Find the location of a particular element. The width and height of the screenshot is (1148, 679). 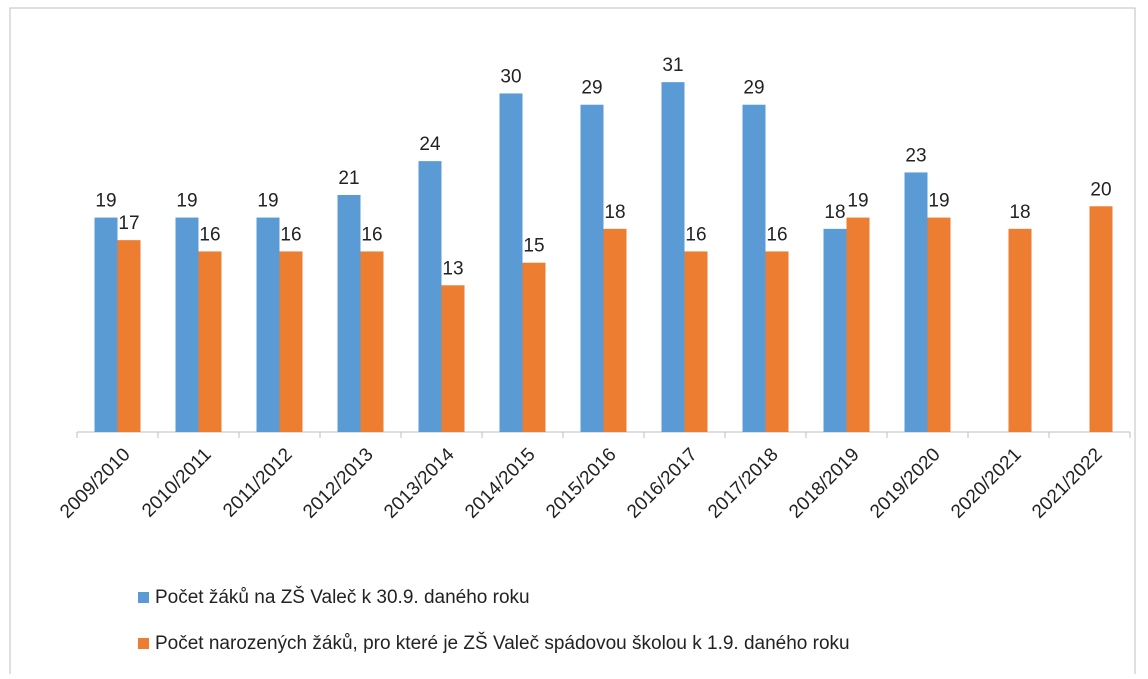

x-tick-label: 2011/2012 is located at coordinates (257, 482).